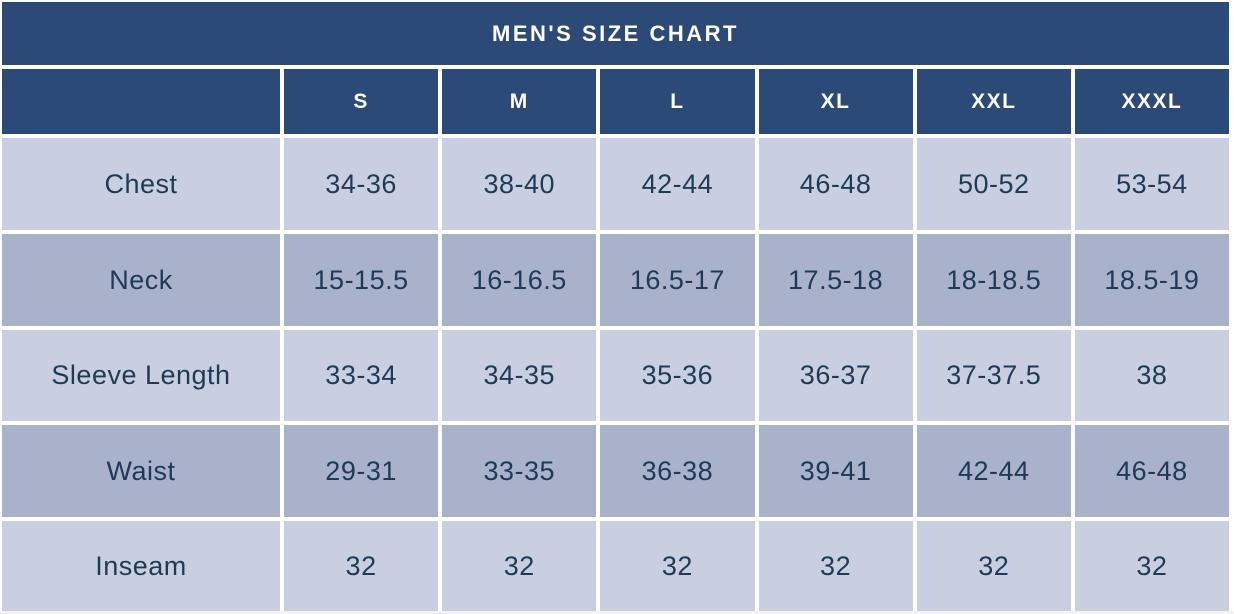  What do you see at coordinates (361, 101) in the screenshot?
I see `column-header-s: S` at bounding box center [361, 101].